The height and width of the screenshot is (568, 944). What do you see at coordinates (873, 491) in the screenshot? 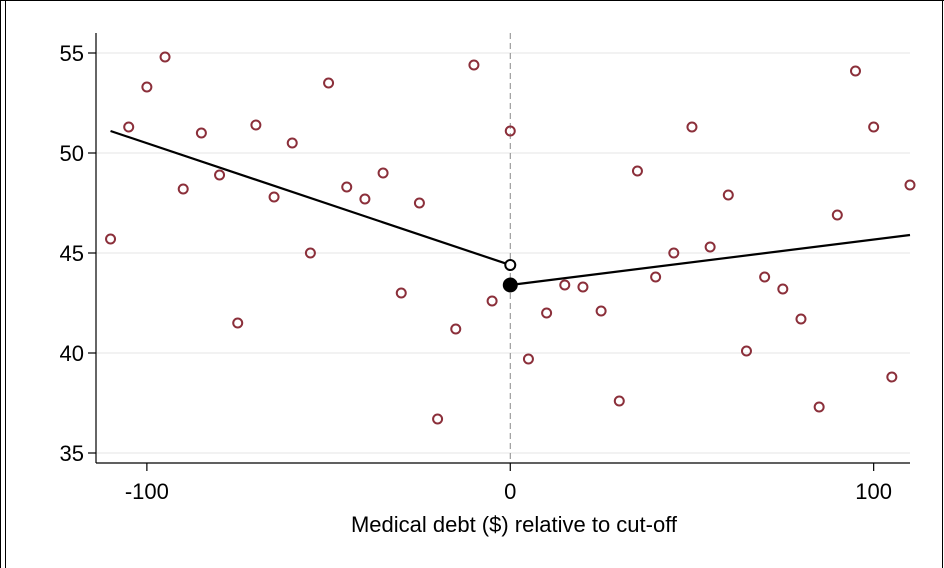
I see `x-tick-label: 100` at bounding box center [873, 491].